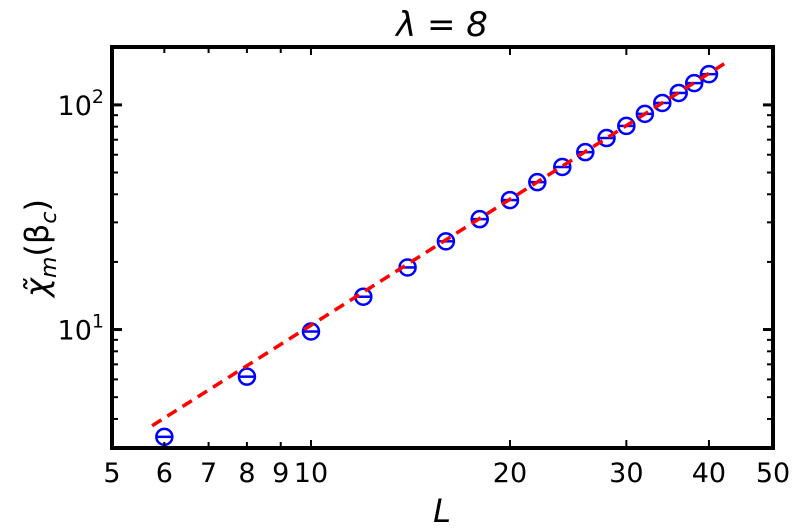 Image resolution: width=797 pixels, height=532 pixels. I want to click on y-tick-label: 10², so click(81, 104).